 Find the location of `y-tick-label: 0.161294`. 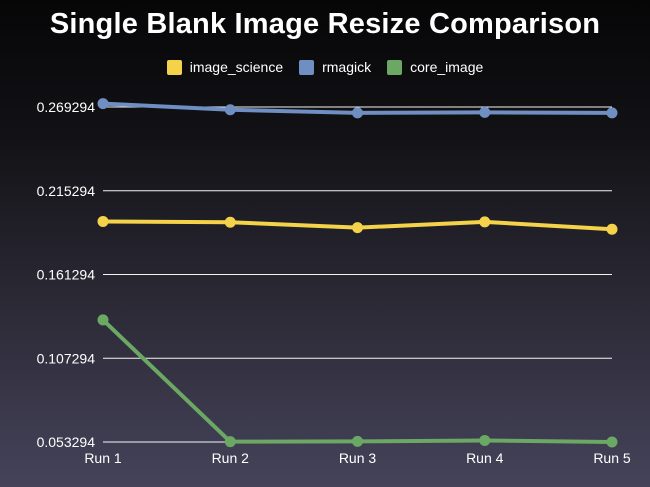

y-tick-label: 0.161294 is located at coordinates (66, 275).